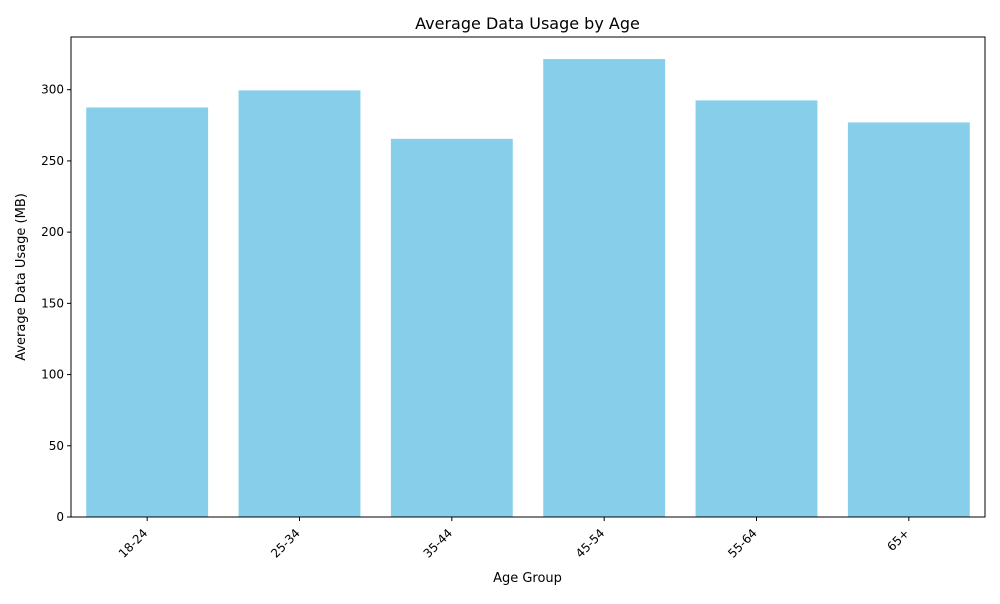  Describe the element at coordinates (52, 90) in the screenshot. I see `y-tick-label: 300` at that location.